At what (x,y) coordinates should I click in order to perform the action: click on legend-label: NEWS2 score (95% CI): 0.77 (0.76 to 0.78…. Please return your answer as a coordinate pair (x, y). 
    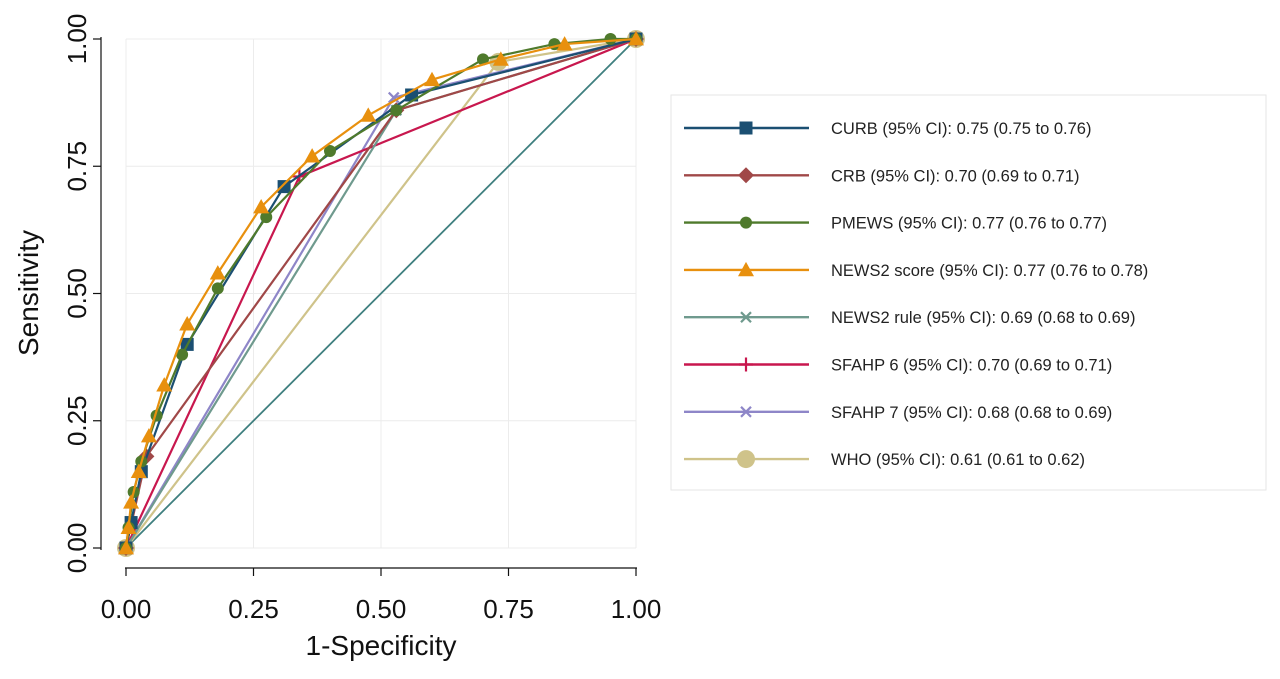
    Looking at the image, I should click on (989, 271).